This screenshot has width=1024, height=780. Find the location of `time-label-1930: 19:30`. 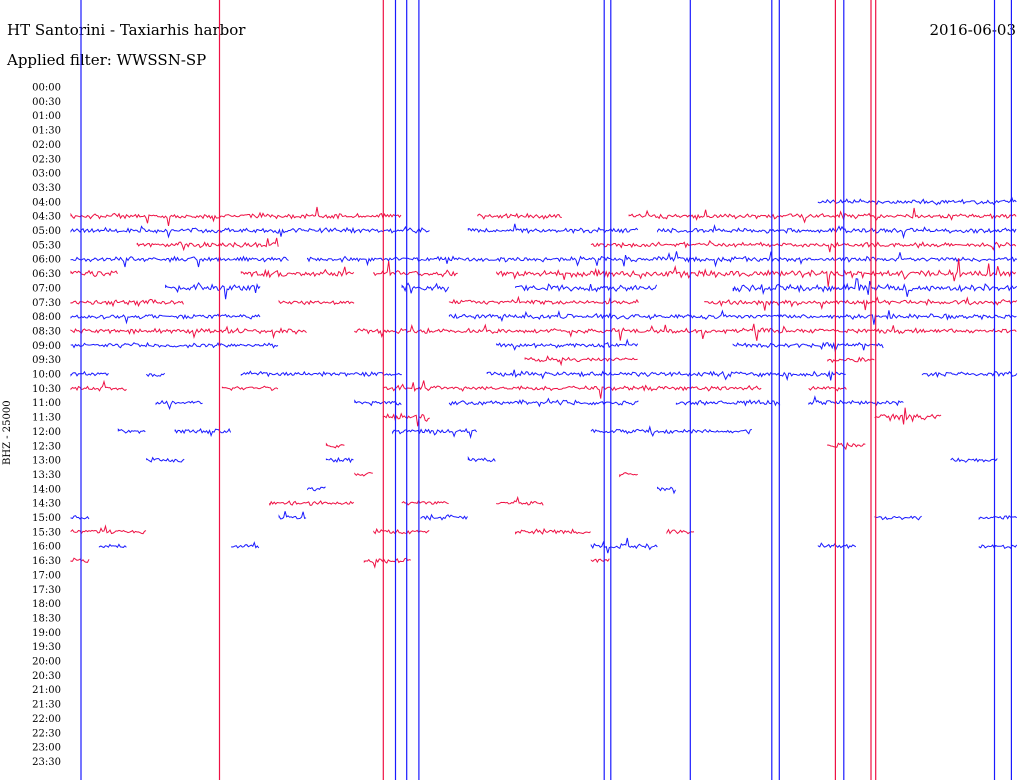

time-label-1930: 19:30 is located at coordinates (46, 647).